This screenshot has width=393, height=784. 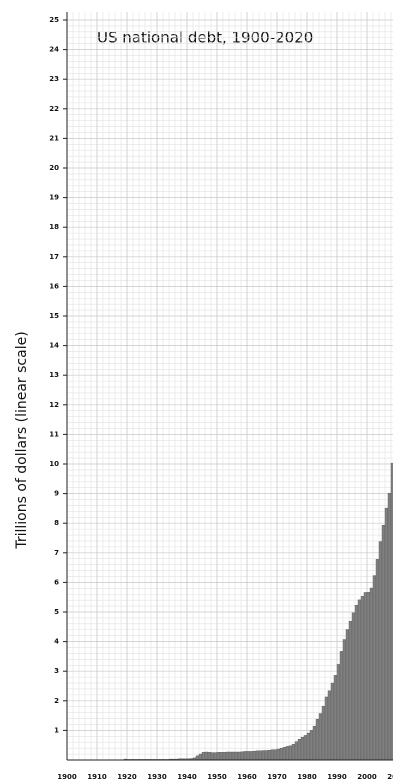 I want to click on x-tick-label: 1960, so click(x=247, y=777).